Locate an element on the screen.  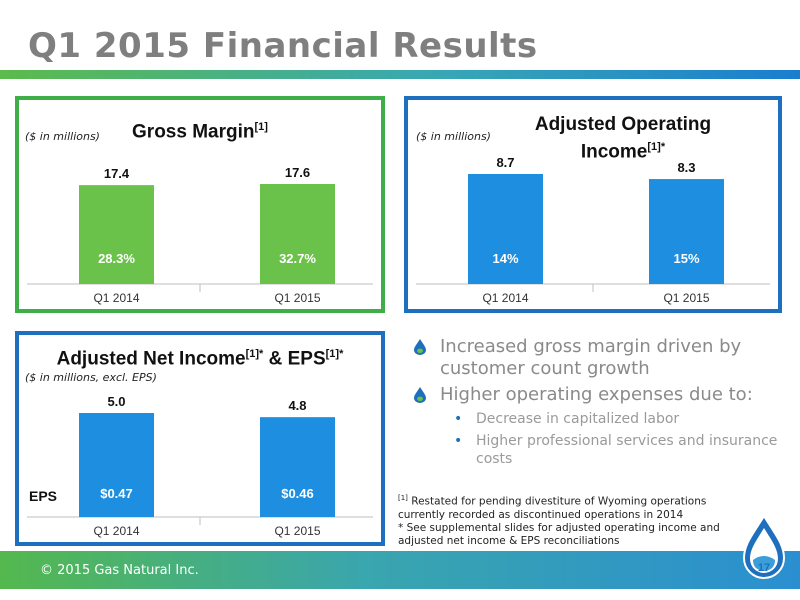
bullet-text: Higher operating expenses due to: is located at coordinates (596, 394).